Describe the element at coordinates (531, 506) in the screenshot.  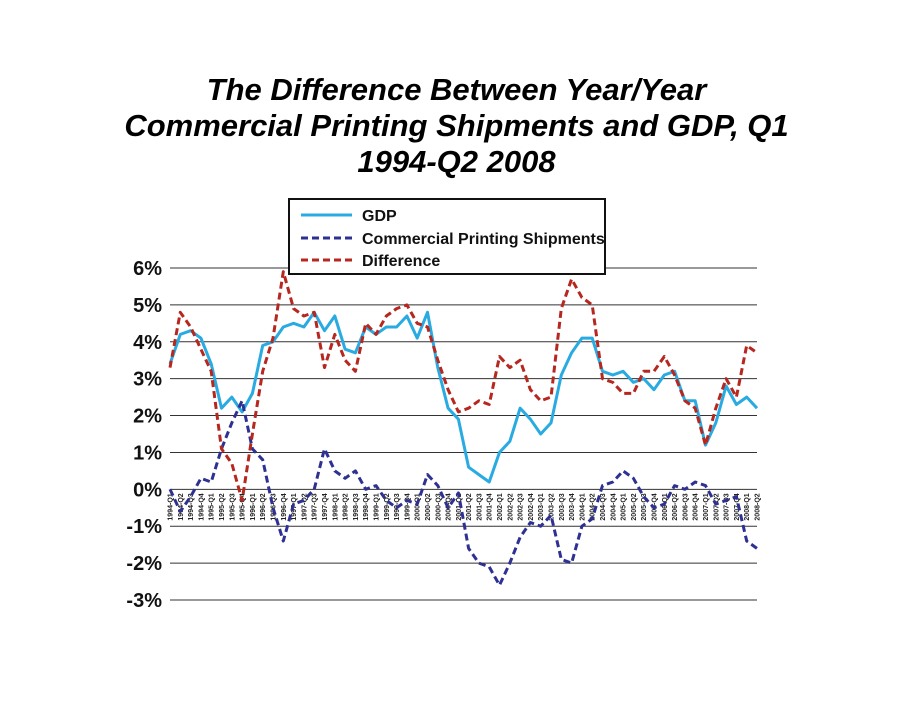
I see `x-tick-label: 2002-Q4` at that location.